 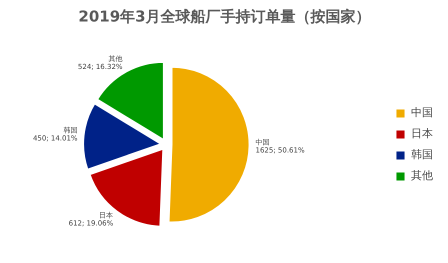 What do you see at coordinates (422, 133) in the screenshot?
I see `legend-label: 日本` at bounding box center [422, 133].